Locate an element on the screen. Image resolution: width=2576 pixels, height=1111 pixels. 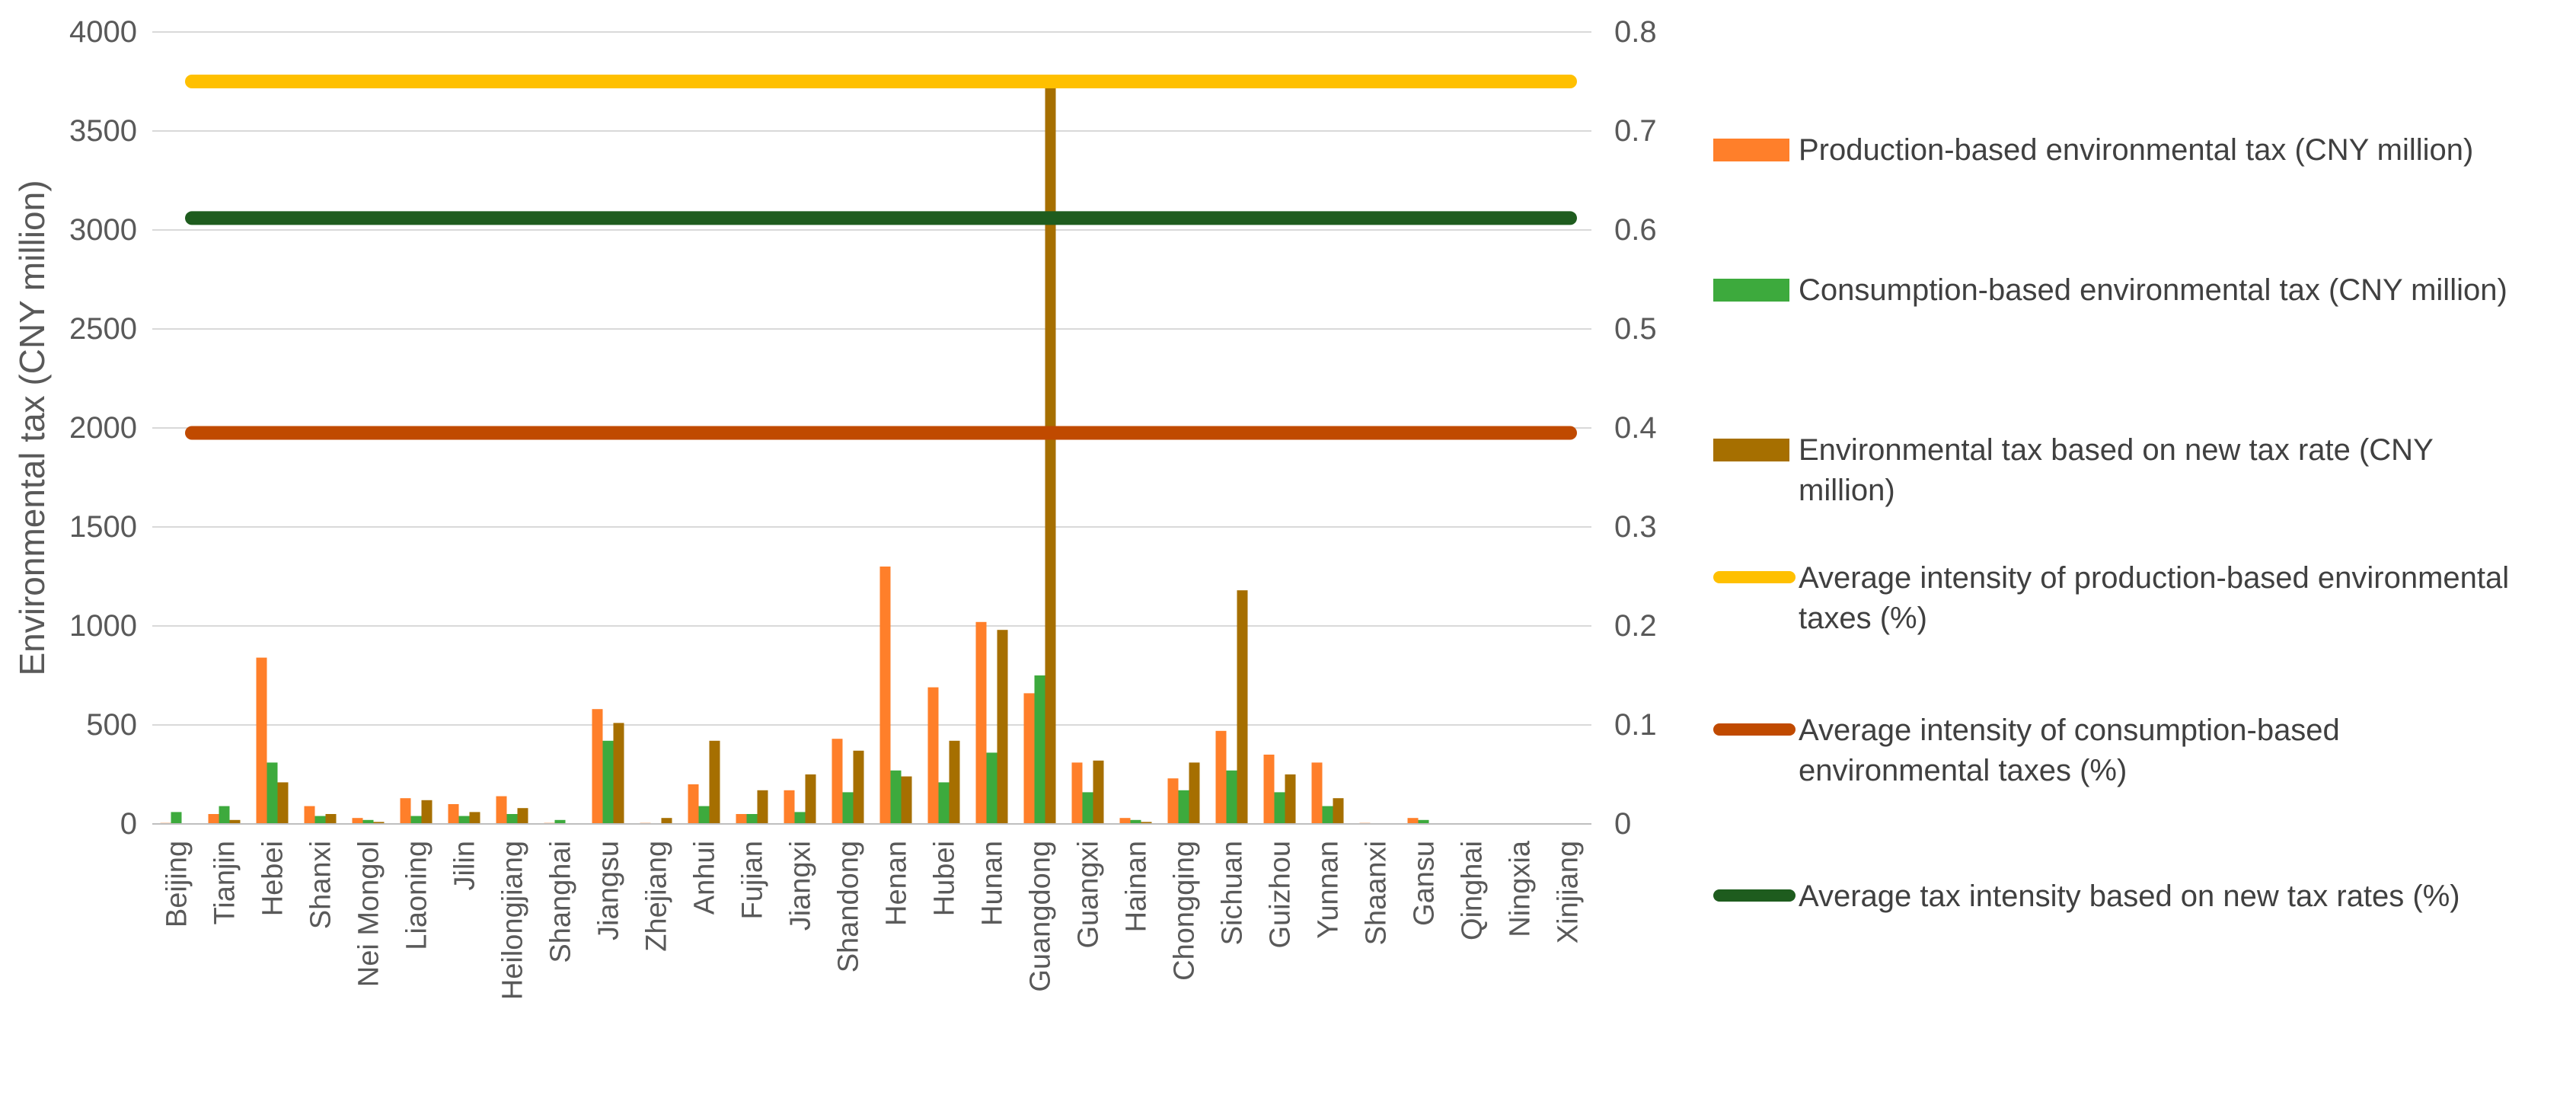
y2-tick-label: 0.3 is located at coordinates (1635, 527).